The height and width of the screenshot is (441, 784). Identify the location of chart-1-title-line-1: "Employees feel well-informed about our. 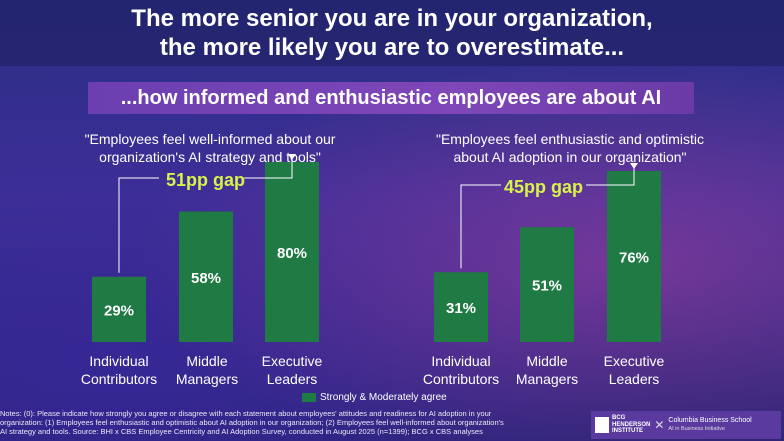
(210, 139).